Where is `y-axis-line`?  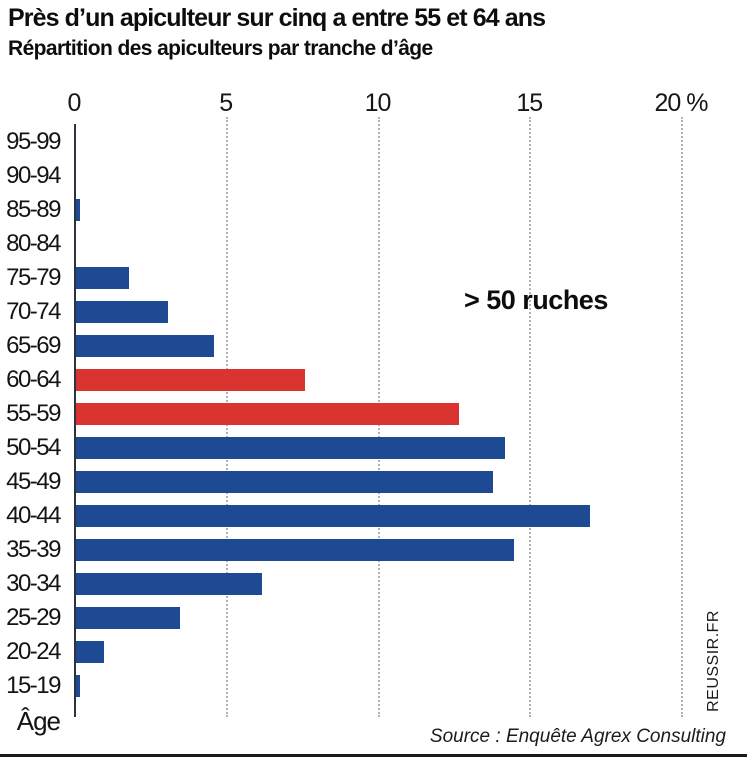 y-axis-line is located at coordinates (75, 420).